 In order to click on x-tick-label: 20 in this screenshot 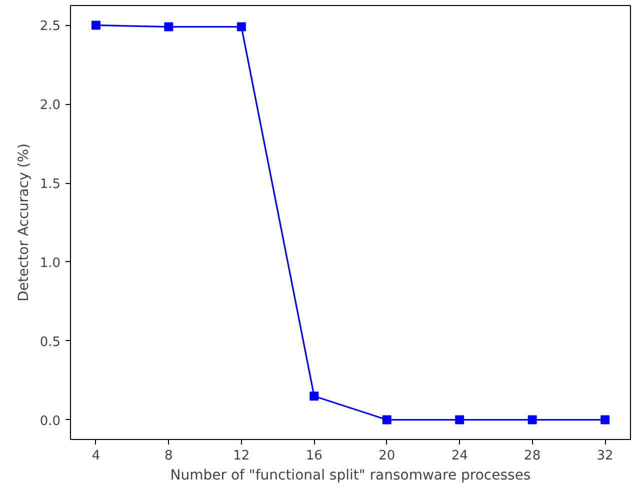, I will do `click(387, 456)`.